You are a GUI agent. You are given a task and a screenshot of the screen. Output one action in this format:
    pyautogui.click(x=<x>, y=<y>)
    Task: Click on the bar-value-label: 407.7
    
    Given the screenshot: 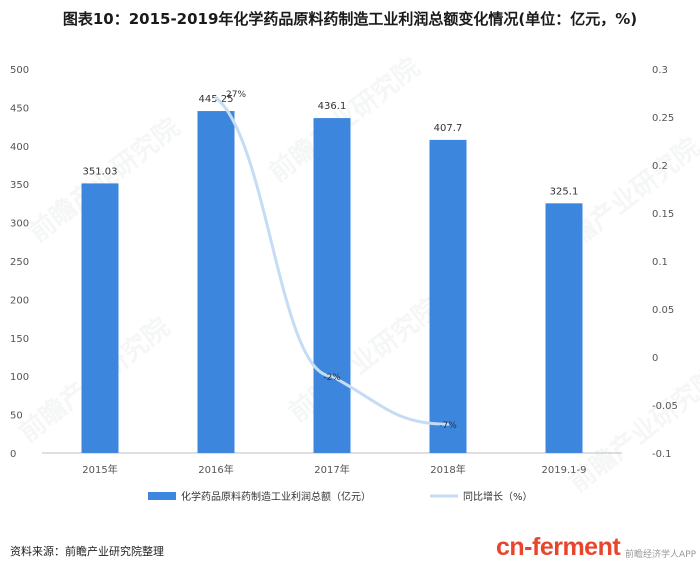 What is the action you would take?
    pyautogui.click(x=448, y=128)
    